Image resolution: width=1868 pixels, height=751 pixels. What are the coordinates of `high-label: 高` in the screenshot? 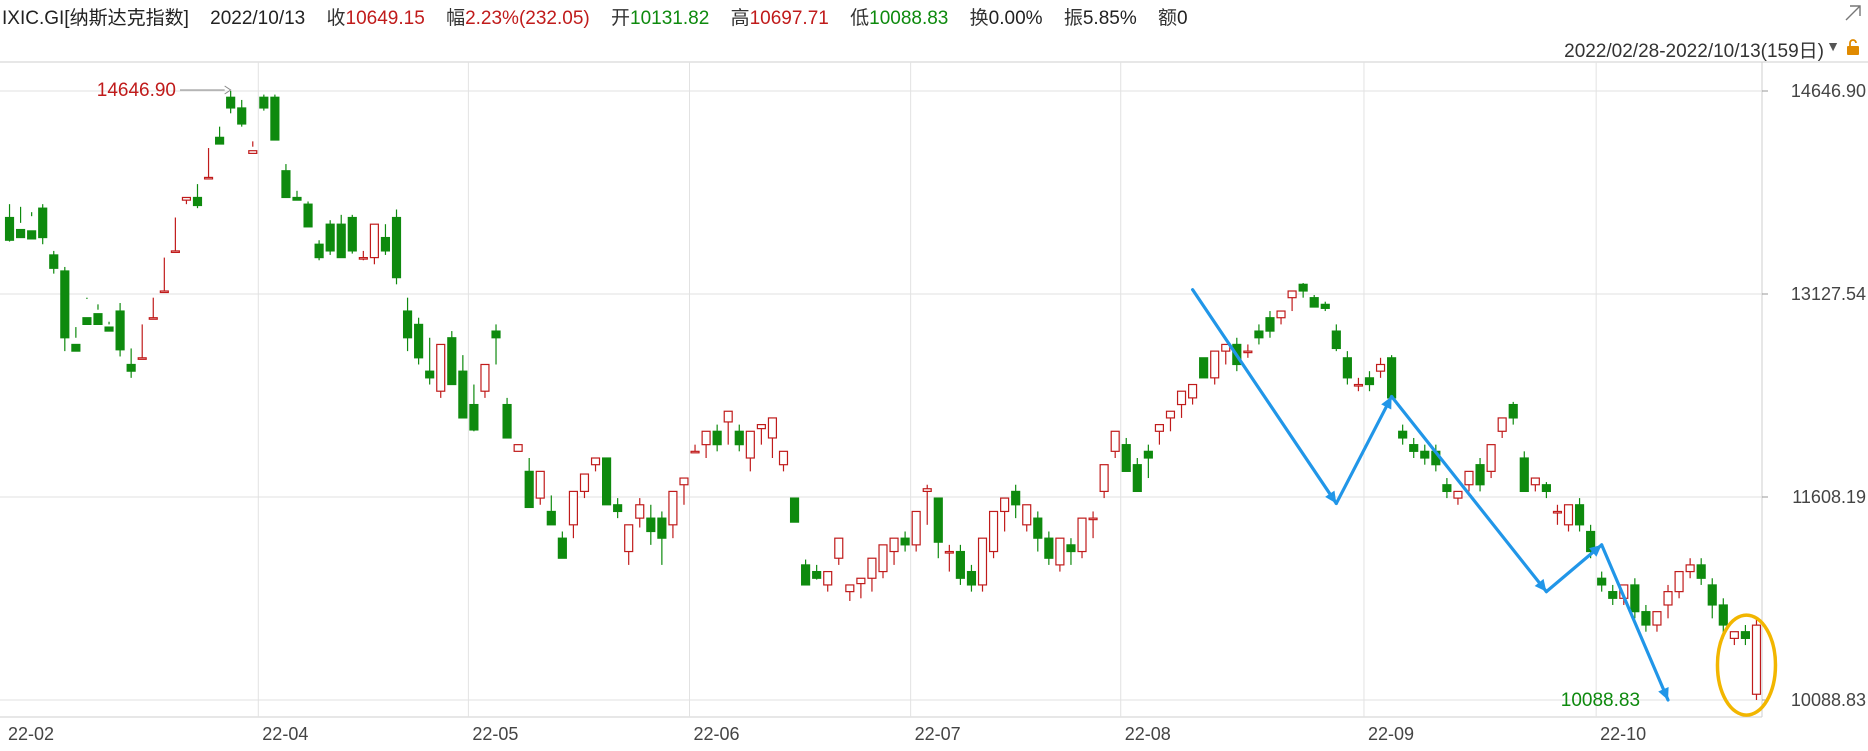 It's located at (740, 18).